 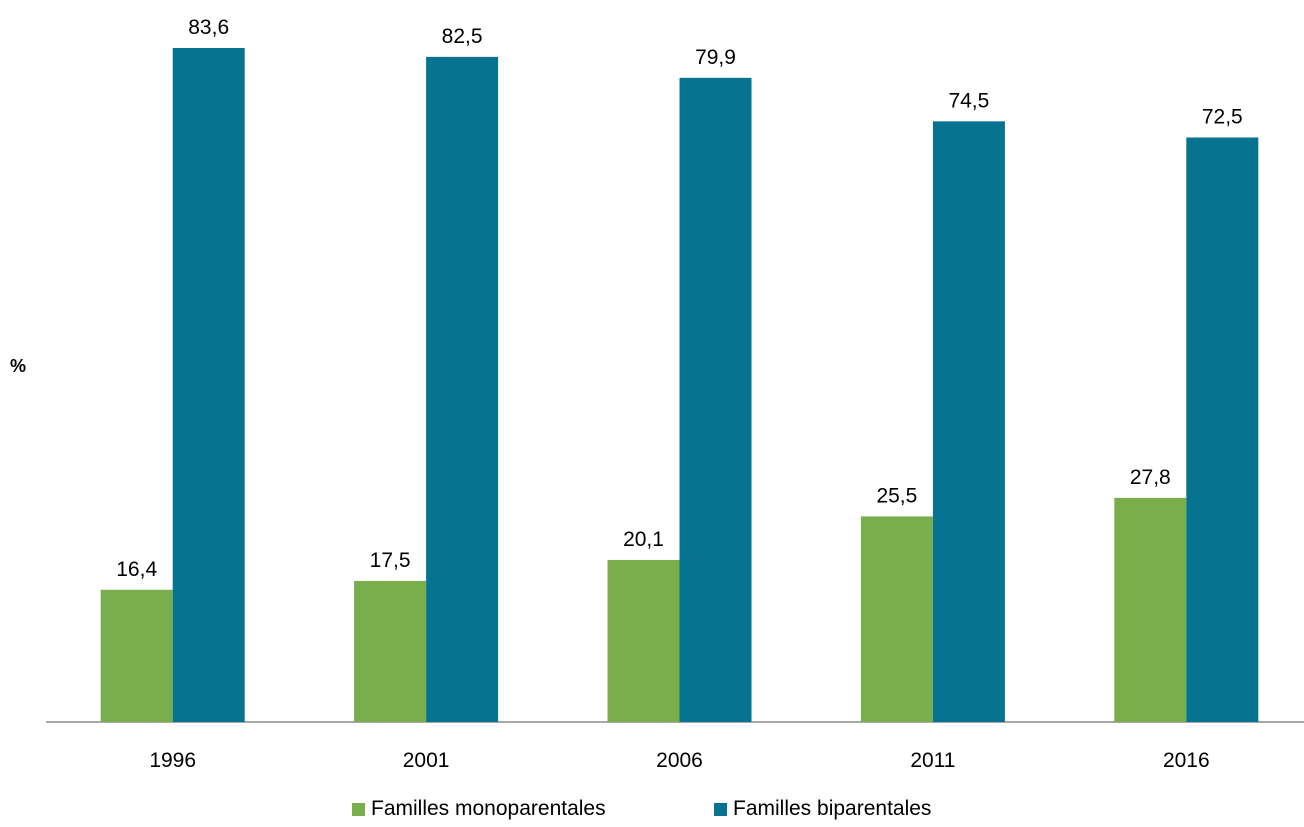 What do you see at coordinates (208, 27) in the screenshot?
I see `data-label-biparentales-1996: 83,6` at bounding box center [208, 27].